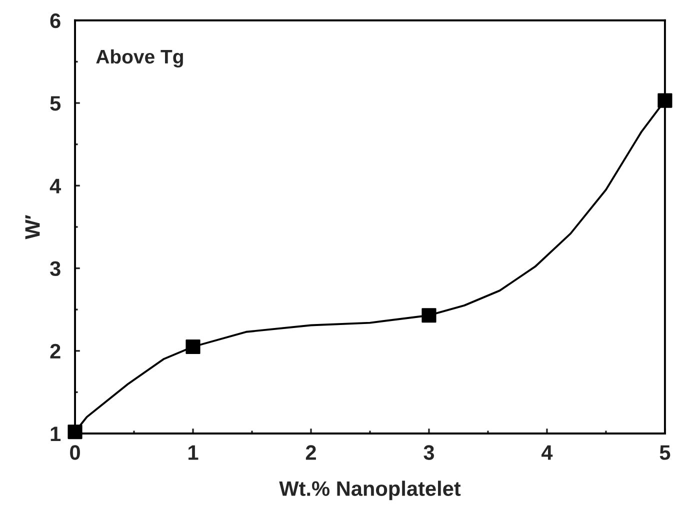 This screenshot has height=510, width=682. Describe the element at coordinates (55, 103) in the screenshot. I see `y-tick-label: 5` at that location.